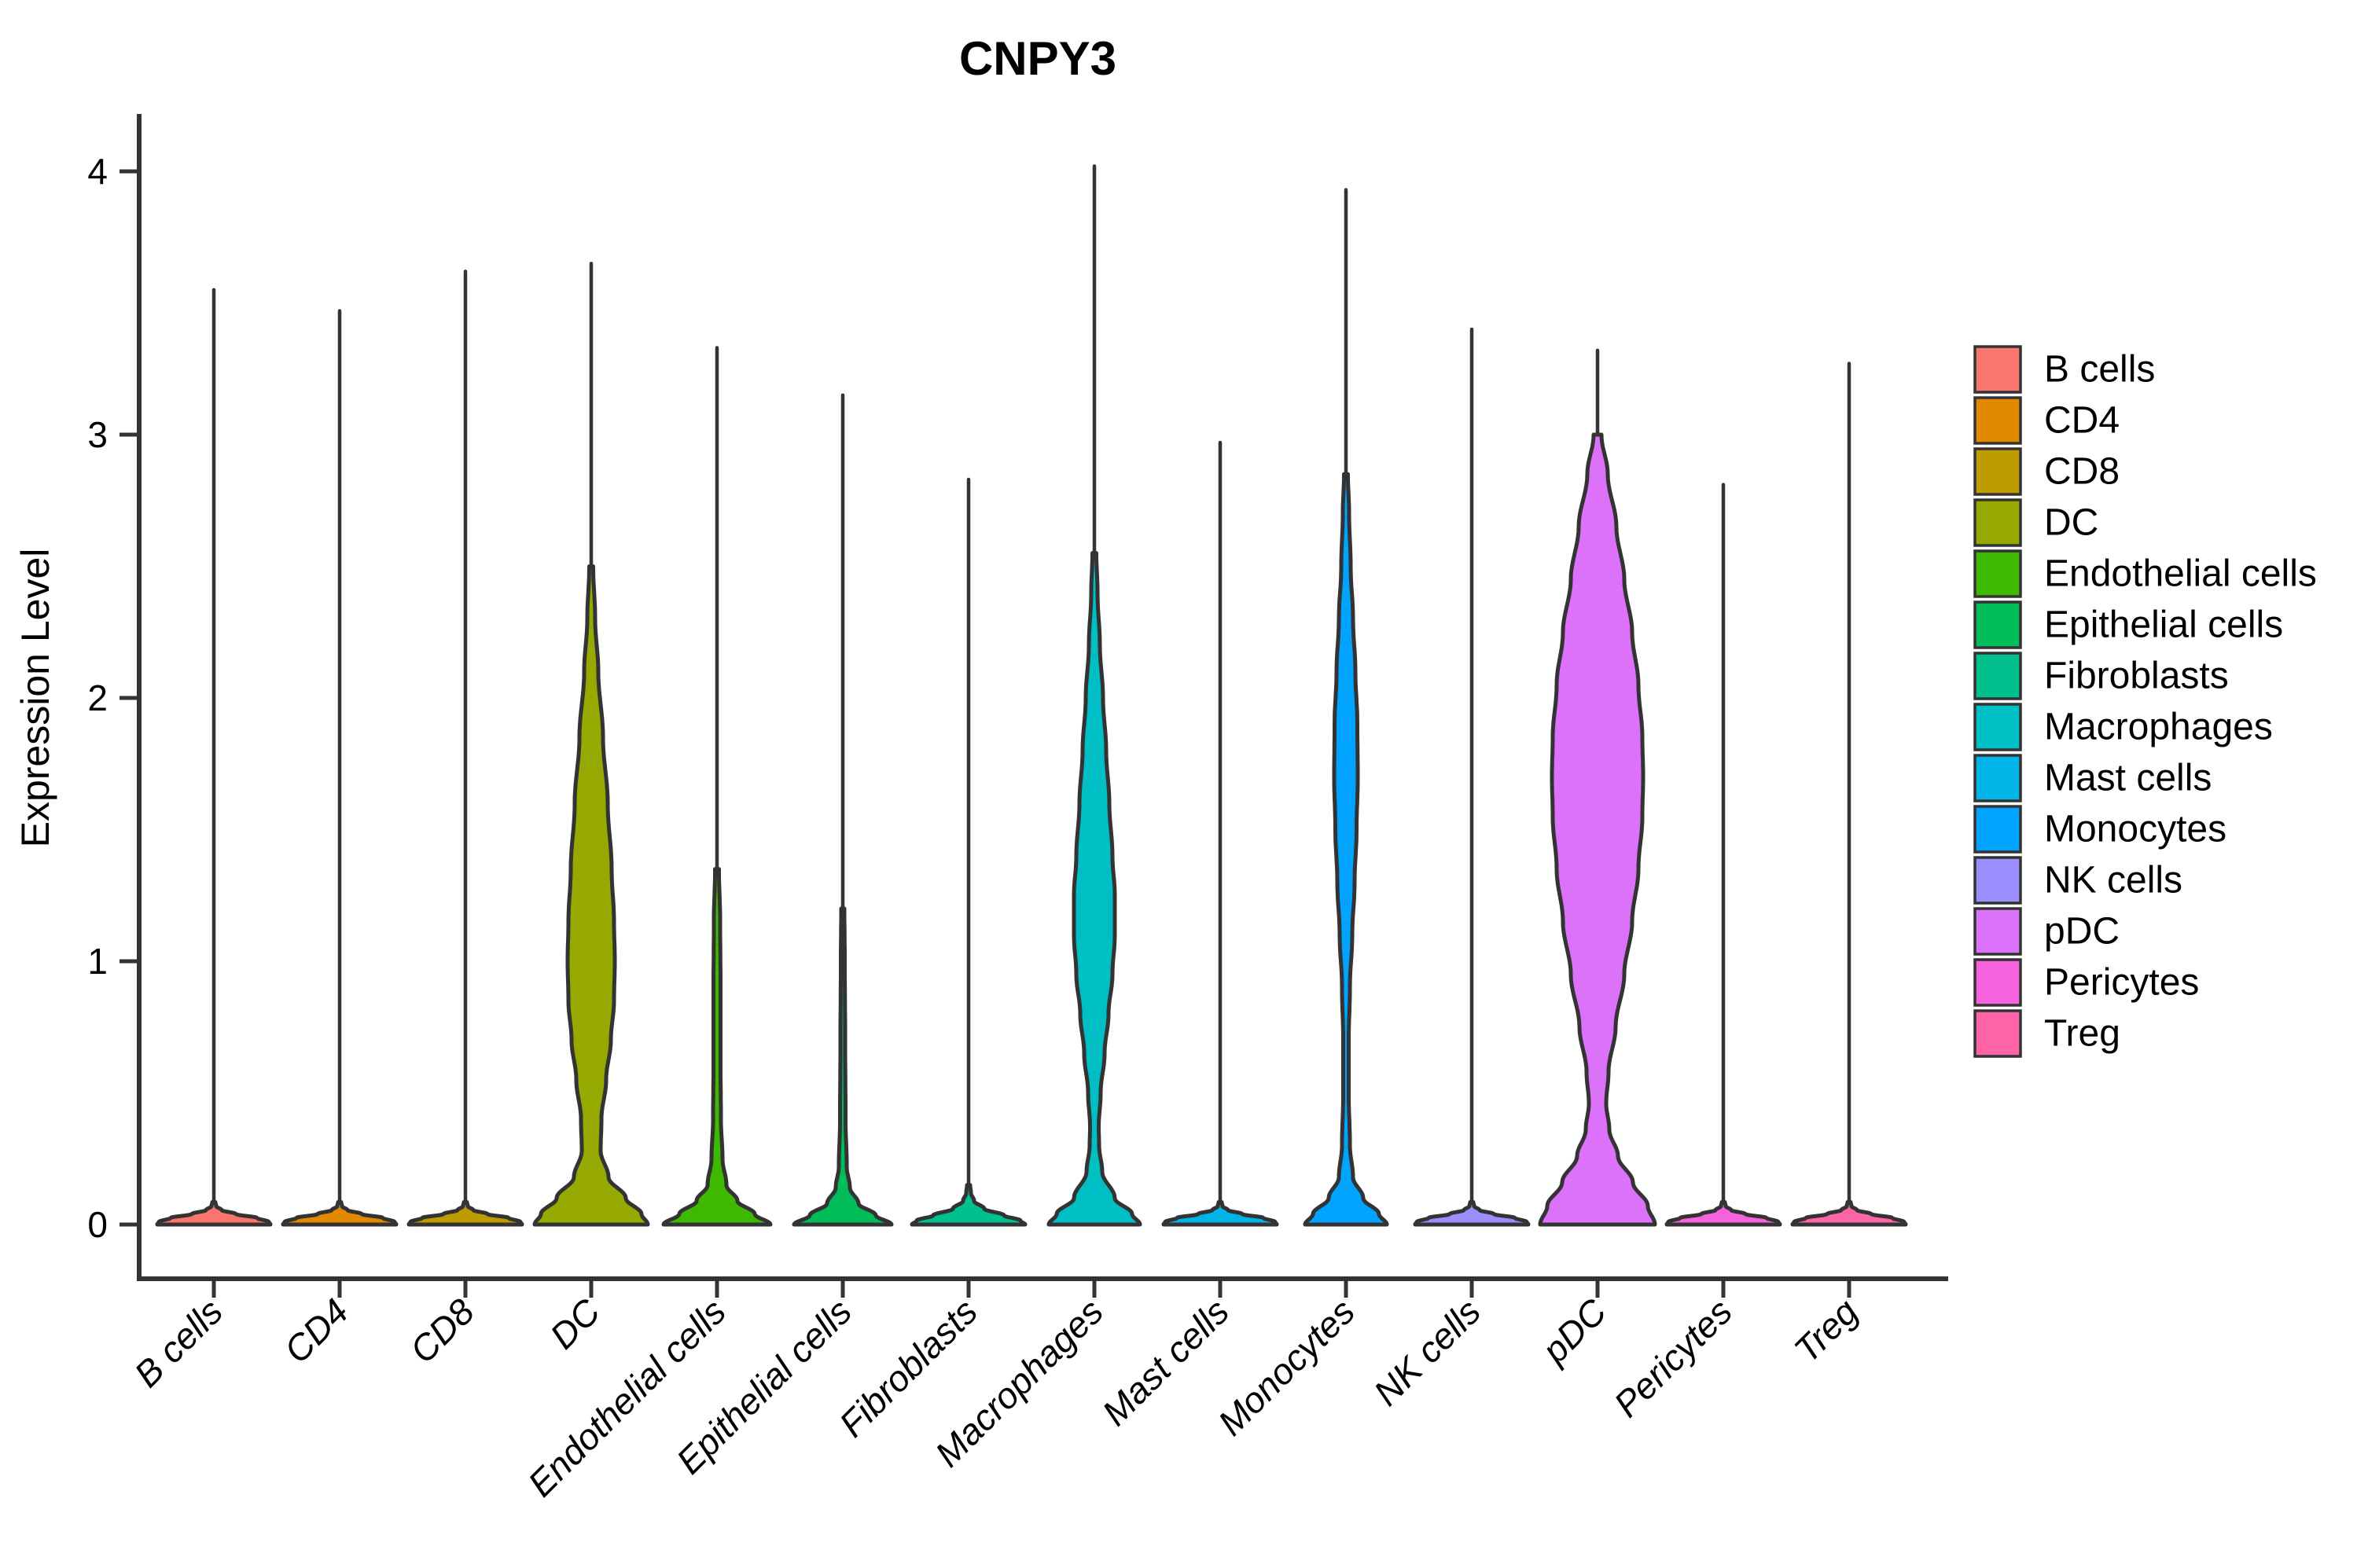 The width and height of the screenshot is (2368, 1568). Describe the element at coordinates (1723, 1213) in the screenshot. I see `violin-pericytes` at that location.